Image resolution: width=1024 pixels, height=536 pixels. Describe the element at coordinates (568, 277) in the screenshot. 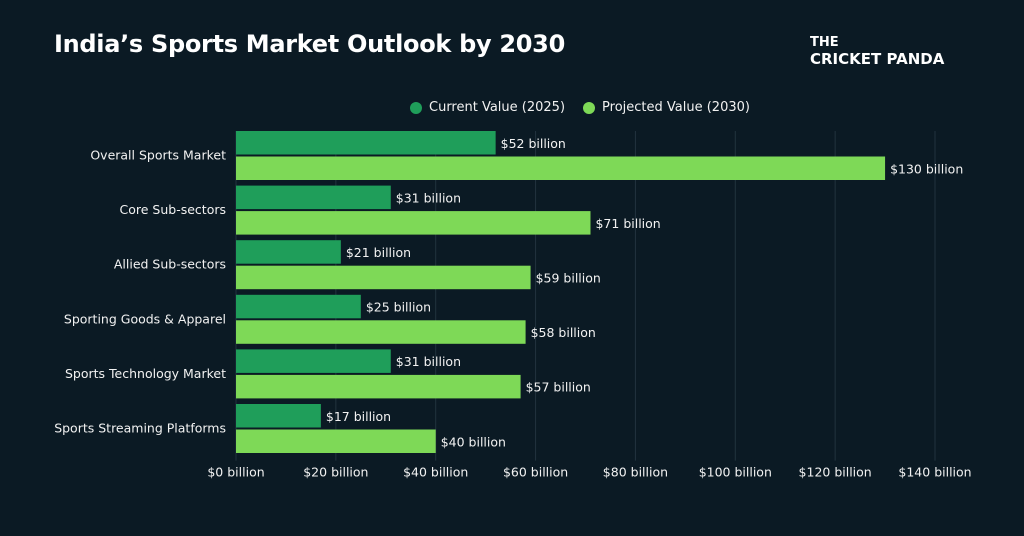

I see `data-label-projected: $59 billion` at that location.